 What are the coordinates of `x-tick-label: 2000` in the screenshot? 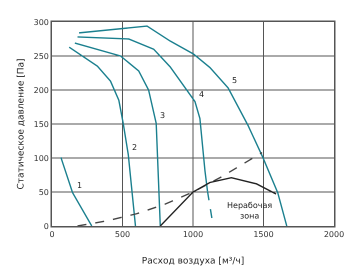 It's located at (334, 235).